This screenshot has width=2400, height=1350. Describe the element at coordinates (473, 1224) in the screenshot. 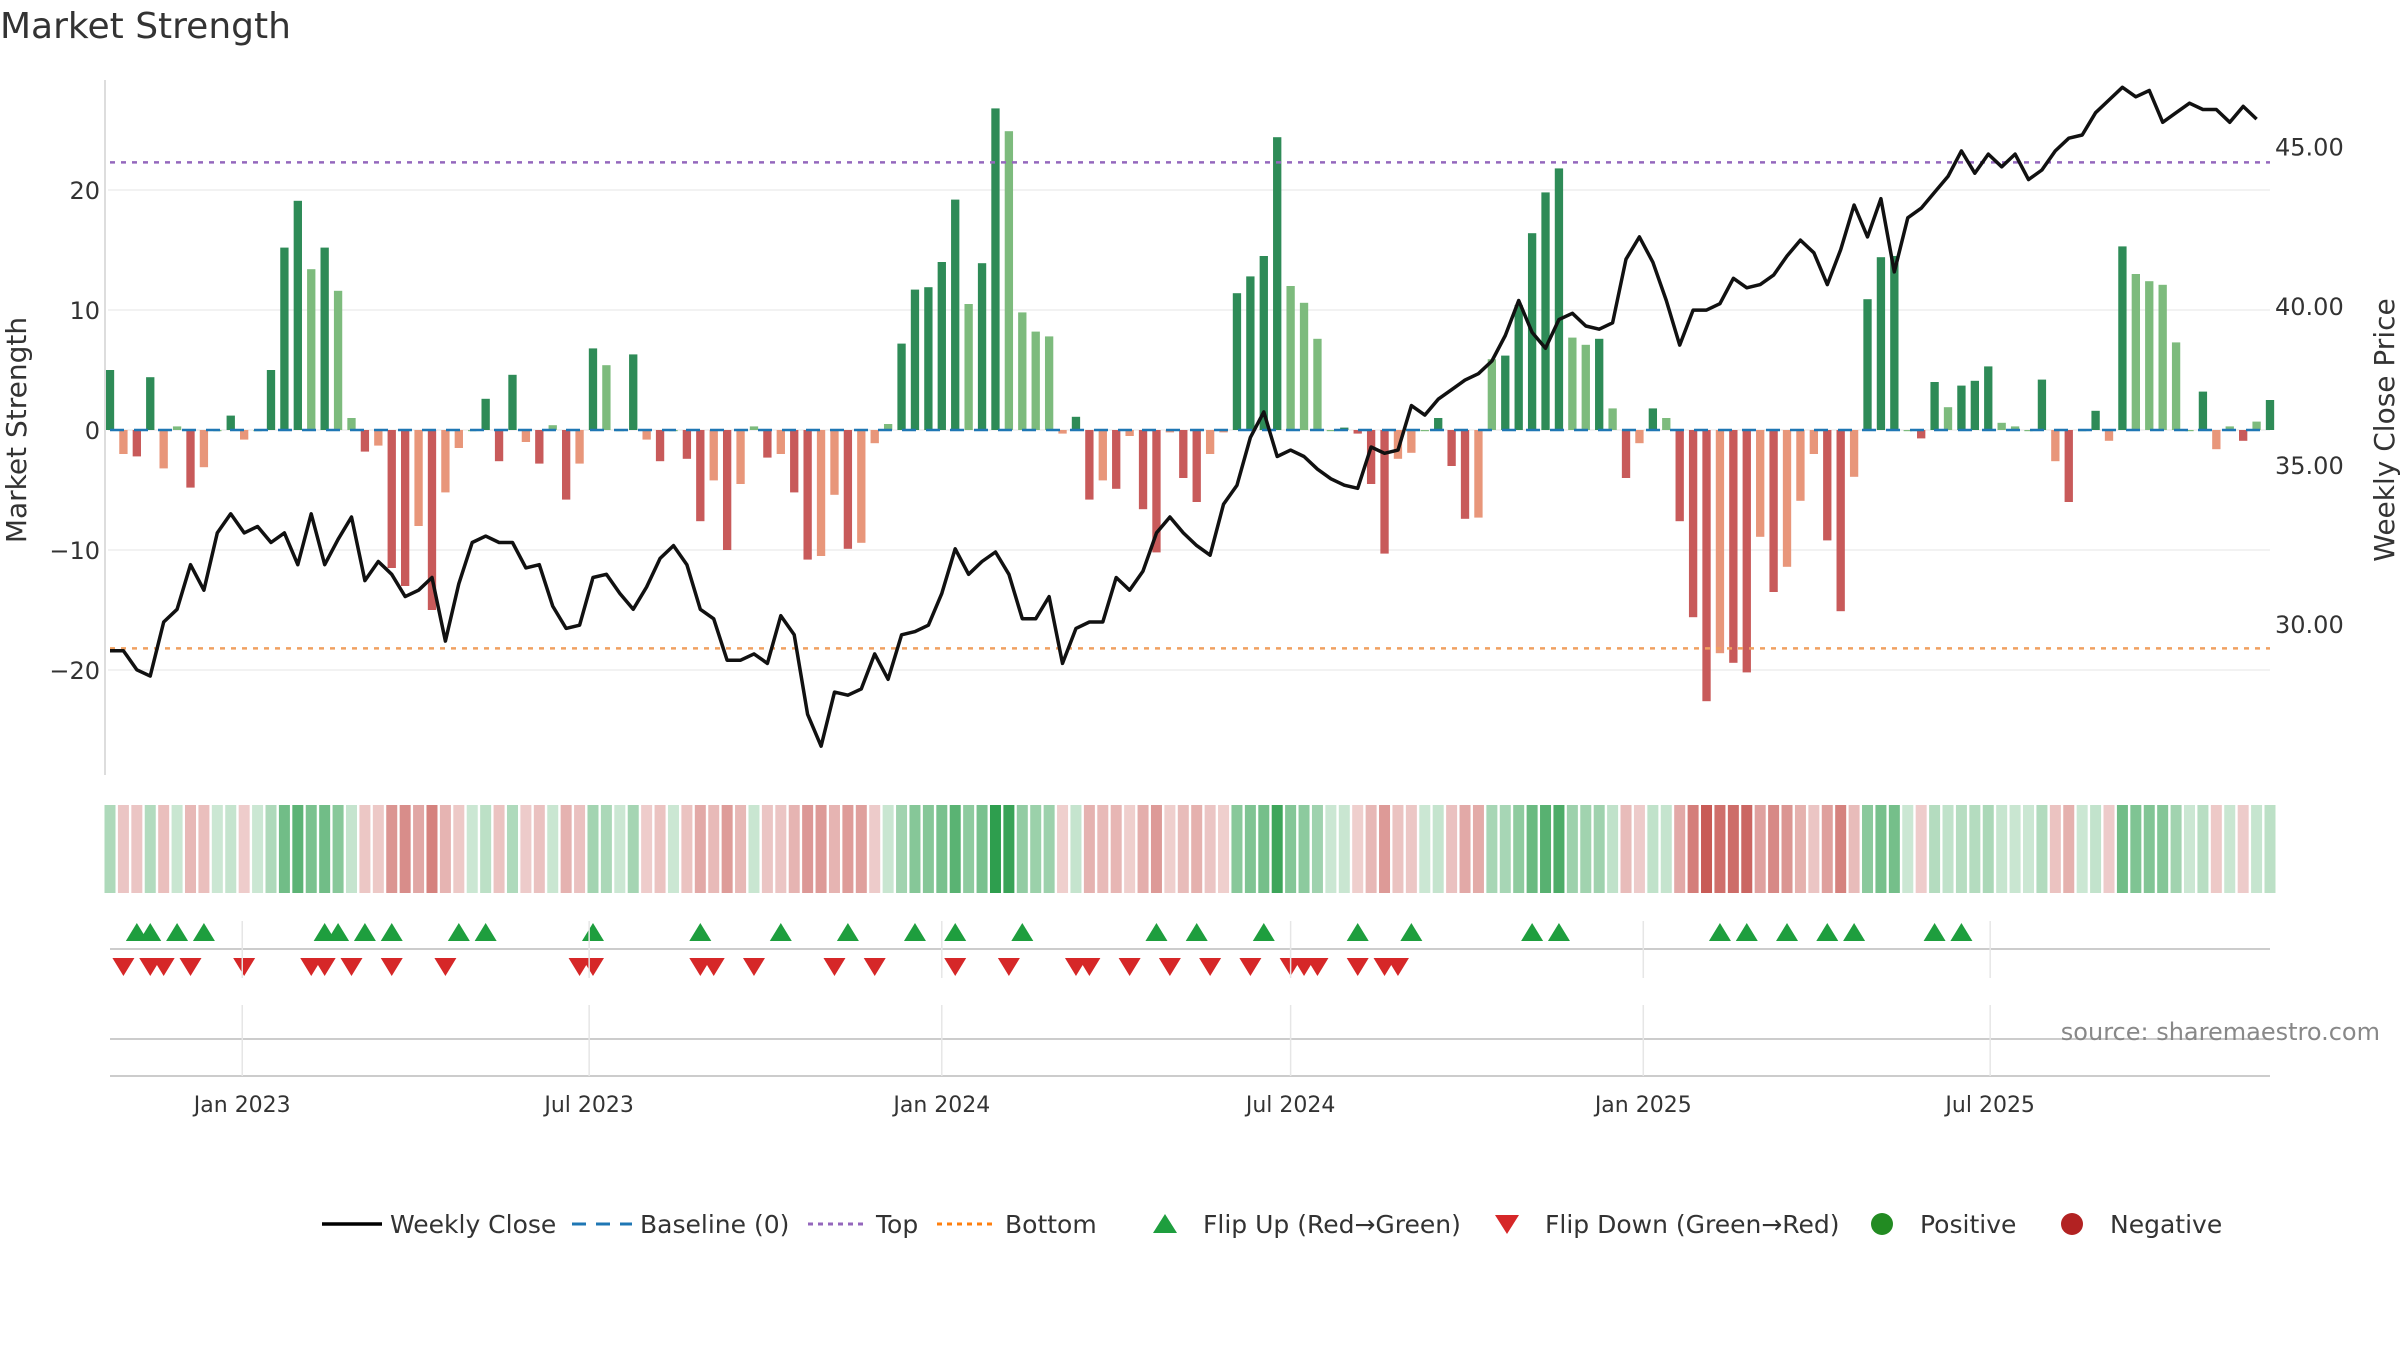

I see `legend-label: Weekly Close` at that location.